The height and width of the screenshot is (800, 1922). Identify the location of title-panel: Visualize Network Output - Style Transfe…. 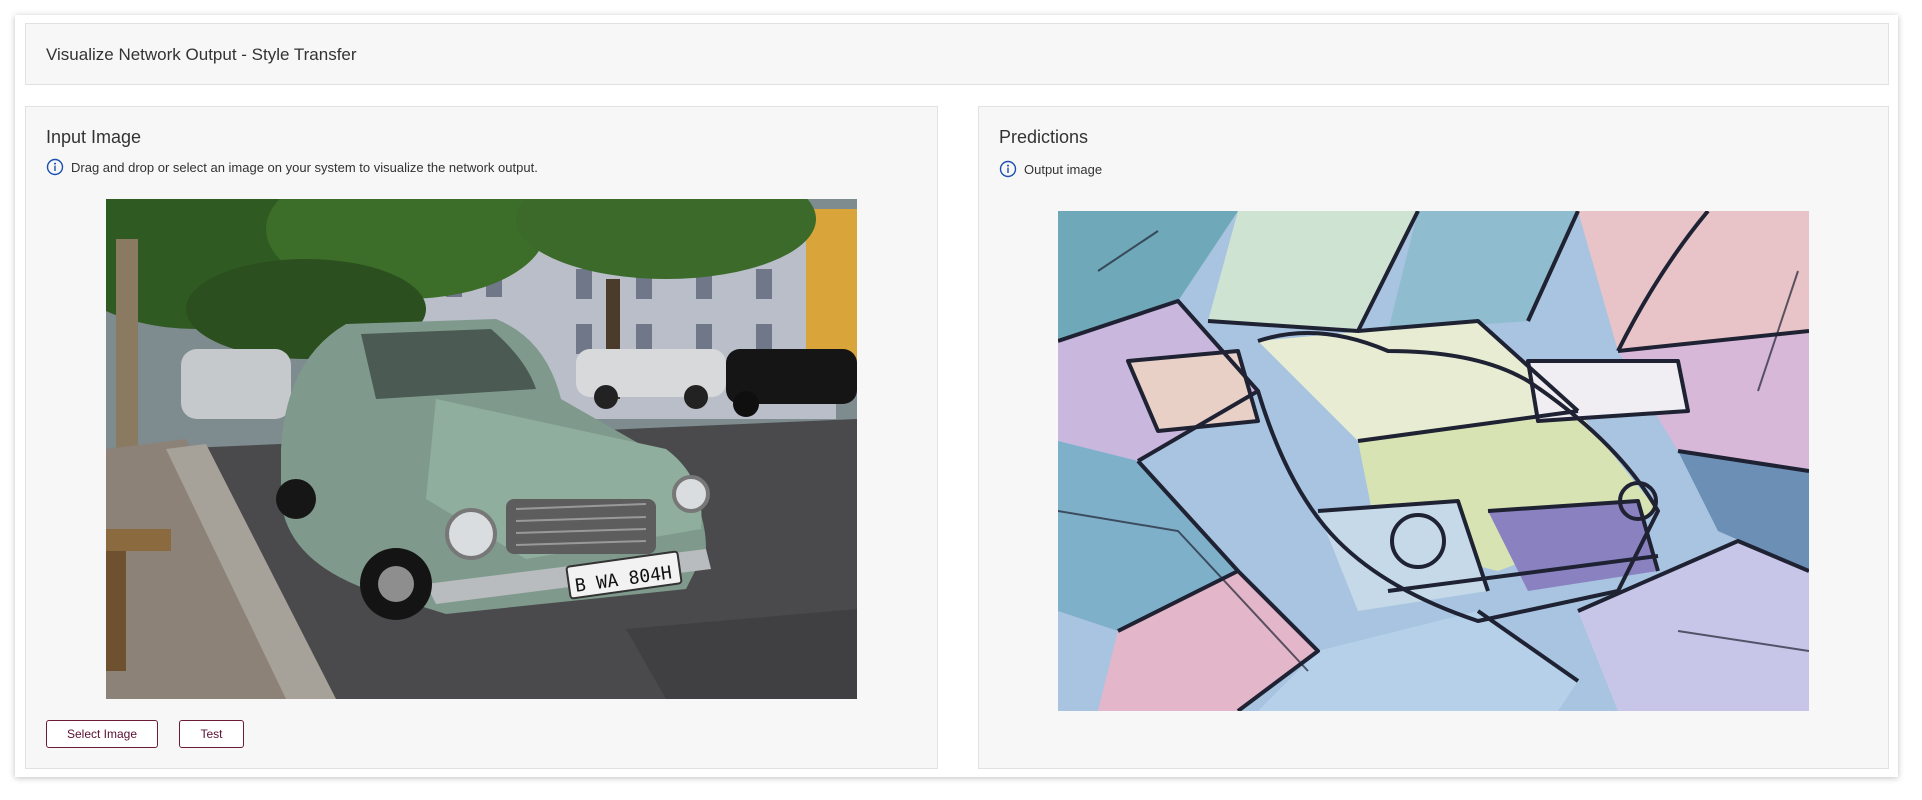
(957, 54).